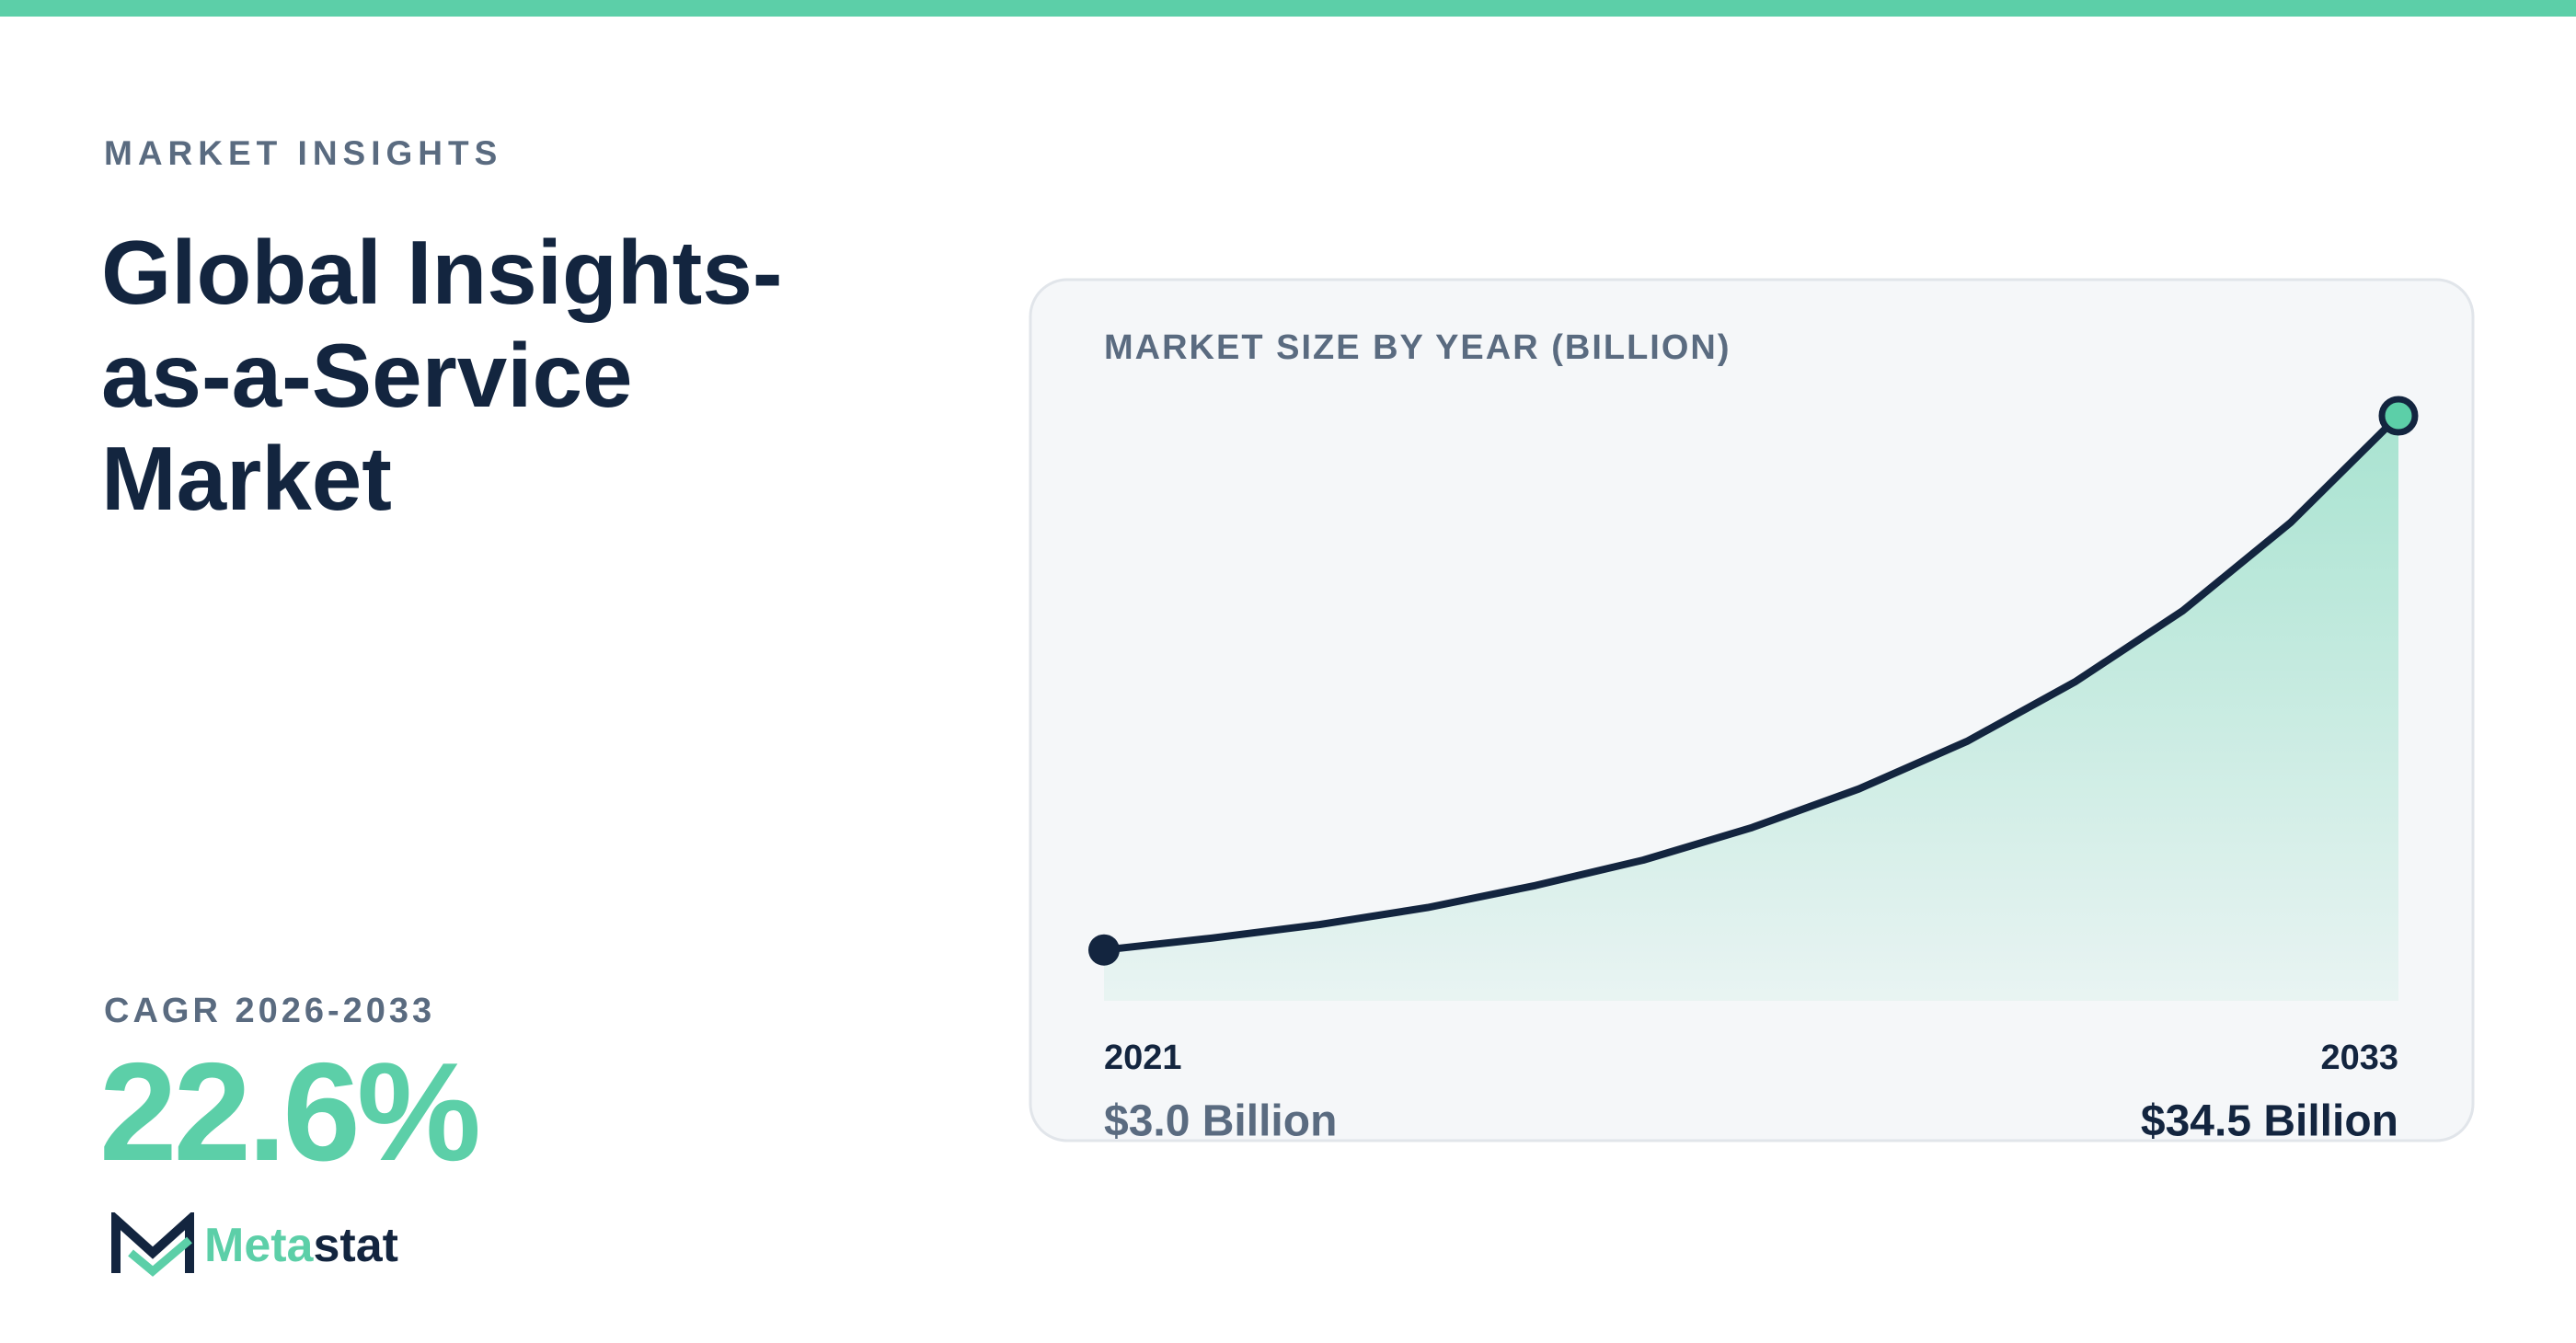  Describe the element at coordinates (1143, 1058) in the screenshot. I see `year-label: 2021` at that location.